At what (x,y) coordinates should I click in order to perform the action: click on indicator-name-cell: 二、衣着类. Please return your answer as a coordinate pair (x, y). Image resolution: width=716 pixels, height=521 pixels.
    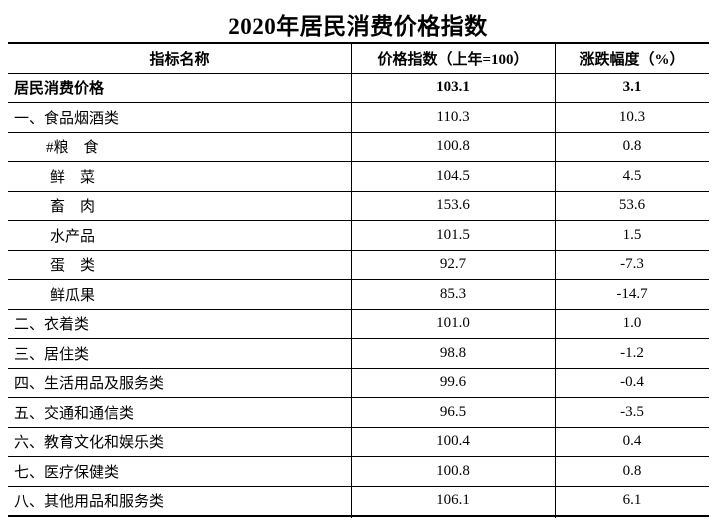
    Looking at the image, I should click on (179, 324).